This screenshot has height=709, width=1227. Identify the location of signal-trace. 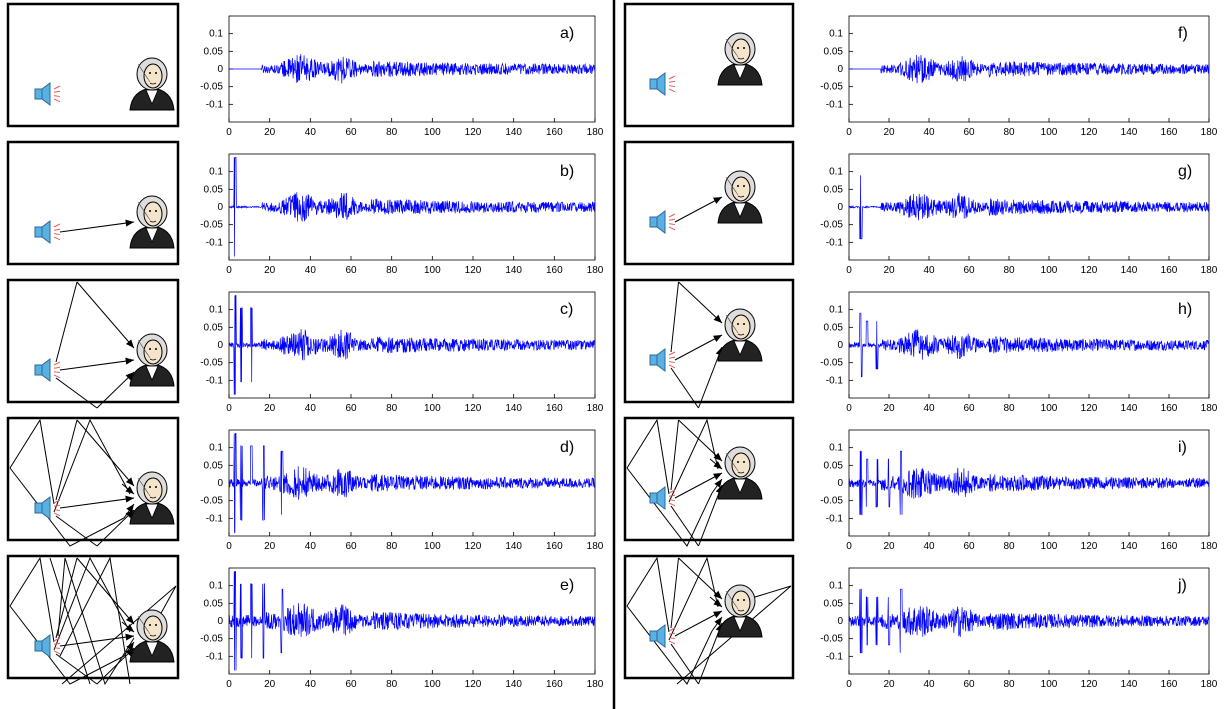
(412, 483).